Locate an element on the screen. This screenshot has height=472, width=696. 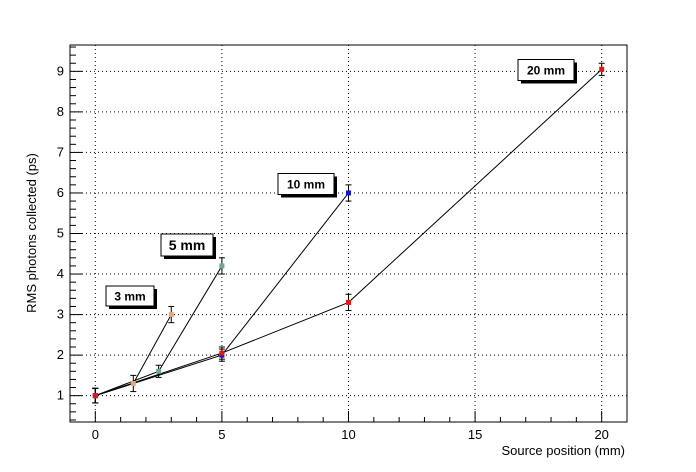
annotation-box: 3 mm is located at coordinates (131, 297).